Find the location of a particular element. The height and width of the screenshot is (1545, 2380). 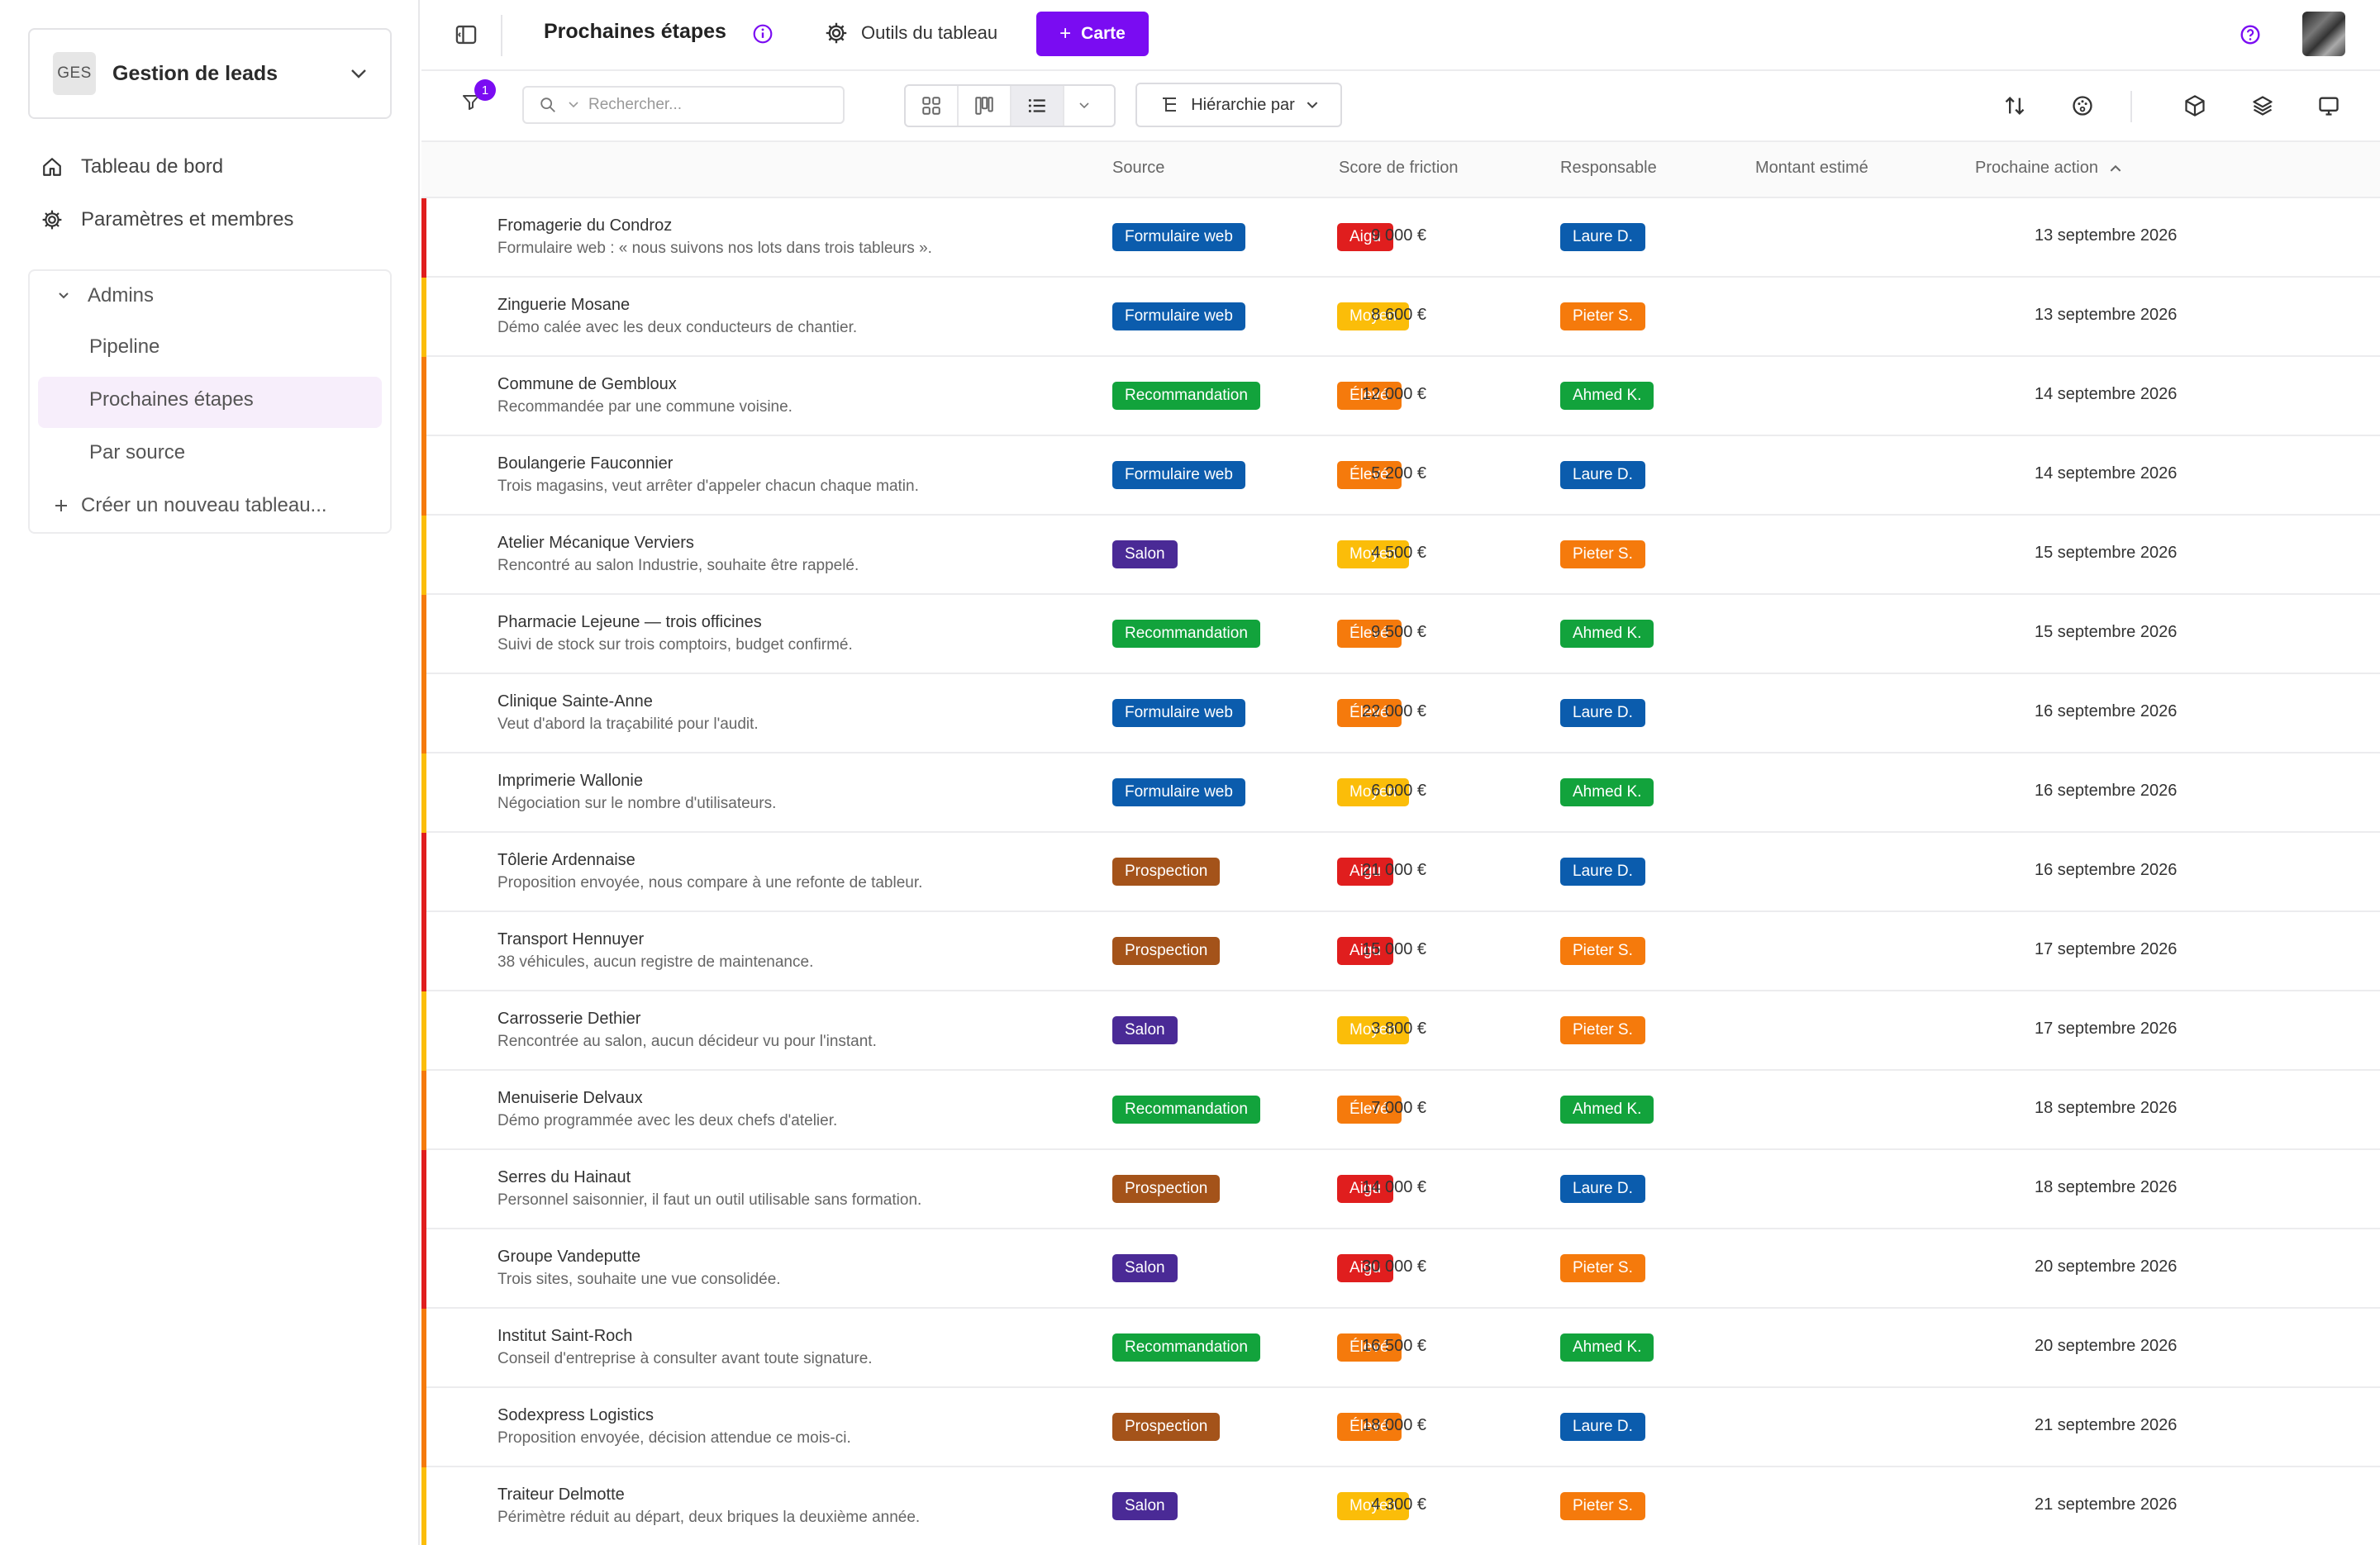

lead-name: Carrosserie Dethier is located at coordinates (569, 1019).